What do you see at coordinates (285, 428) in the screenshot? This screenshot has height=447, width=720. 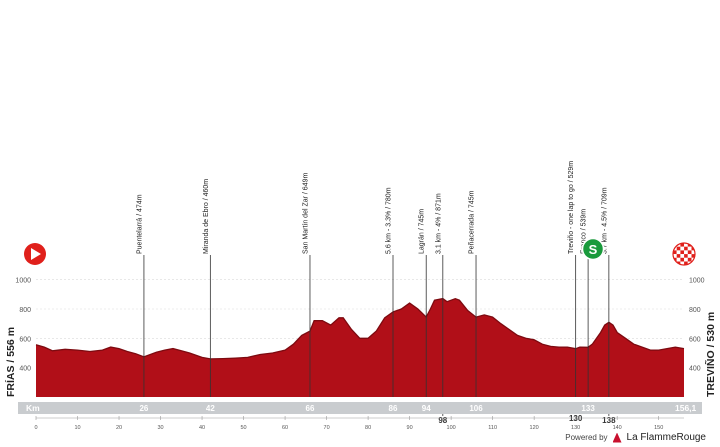 I see `x-tick-label: 60` at bounding box center [285, 428].